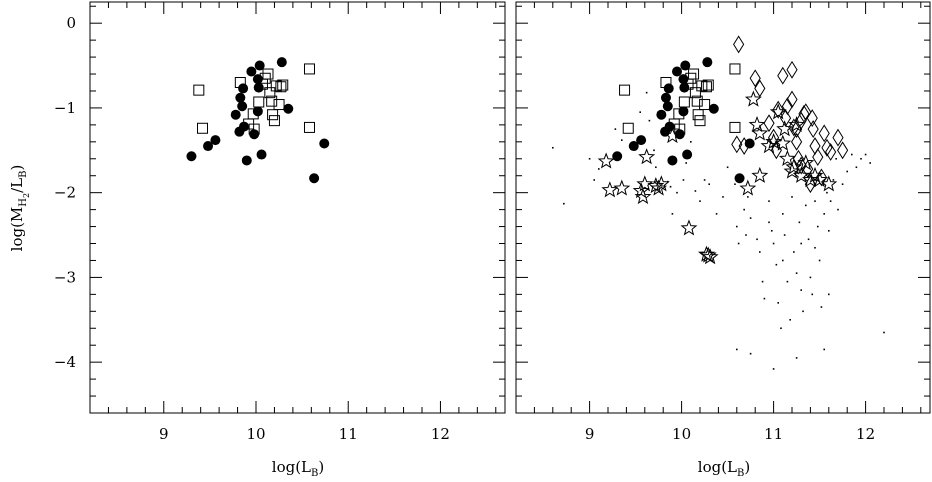  Describe the element at coordinates (681, 434) in the screenshot. I see `x-tick-label: 10` at that location.